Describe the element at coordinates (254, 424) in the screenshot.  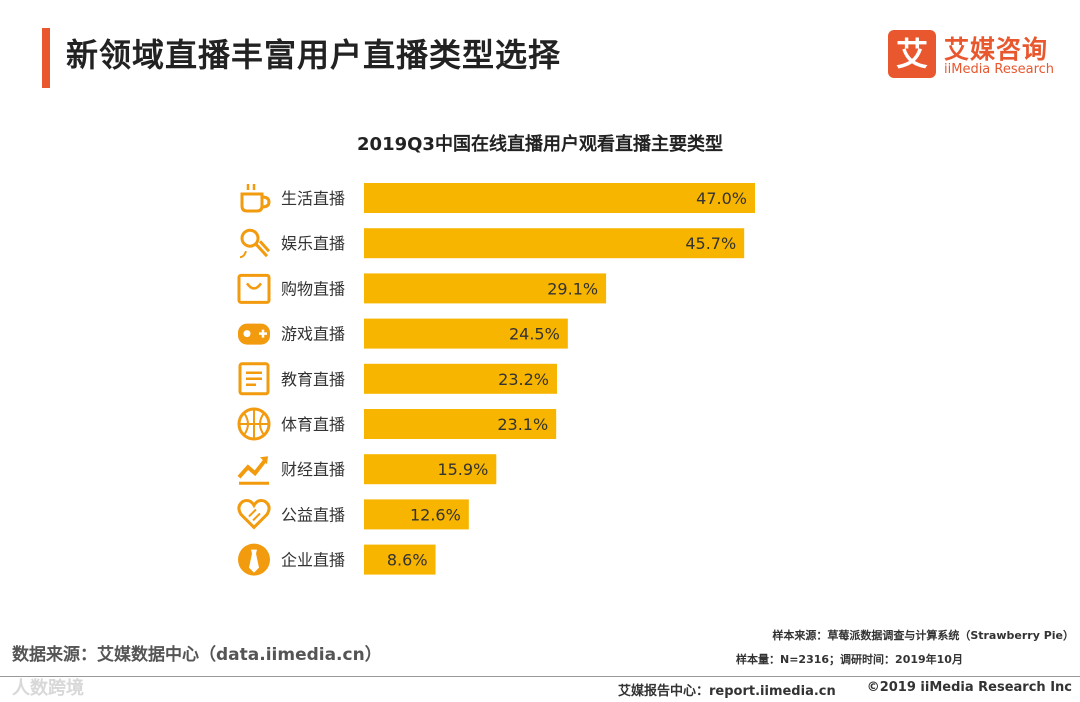
I see `basketball-icon` at that location.